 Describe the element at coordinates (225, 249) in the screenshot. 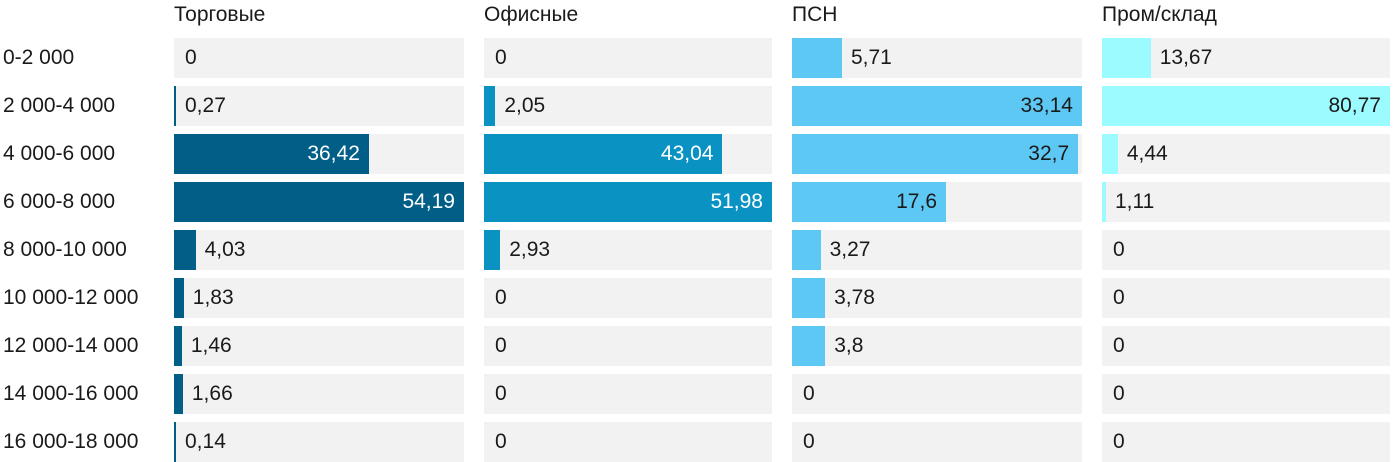

I see `data-label: 4,03` at that location.